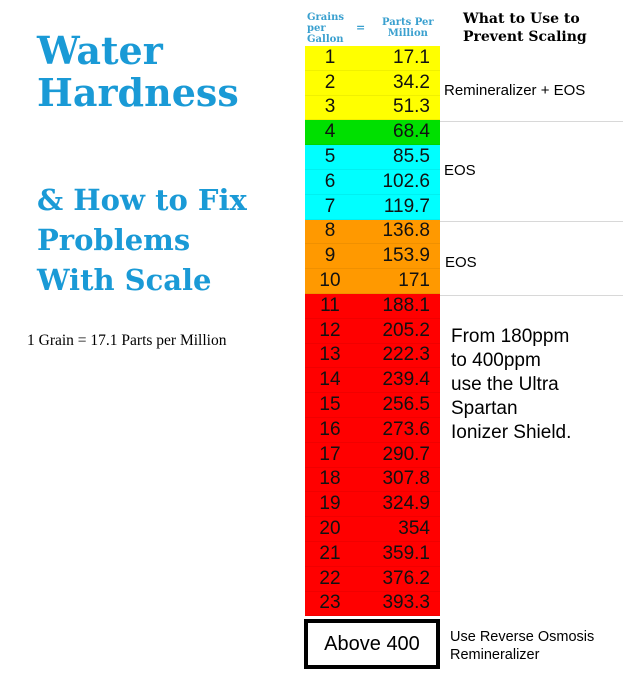 The width and height of the screenshot is (623, 677). Describe the element at coordinates (330, 380) in the screenshot. I see `grains-cell: 14` at that location.